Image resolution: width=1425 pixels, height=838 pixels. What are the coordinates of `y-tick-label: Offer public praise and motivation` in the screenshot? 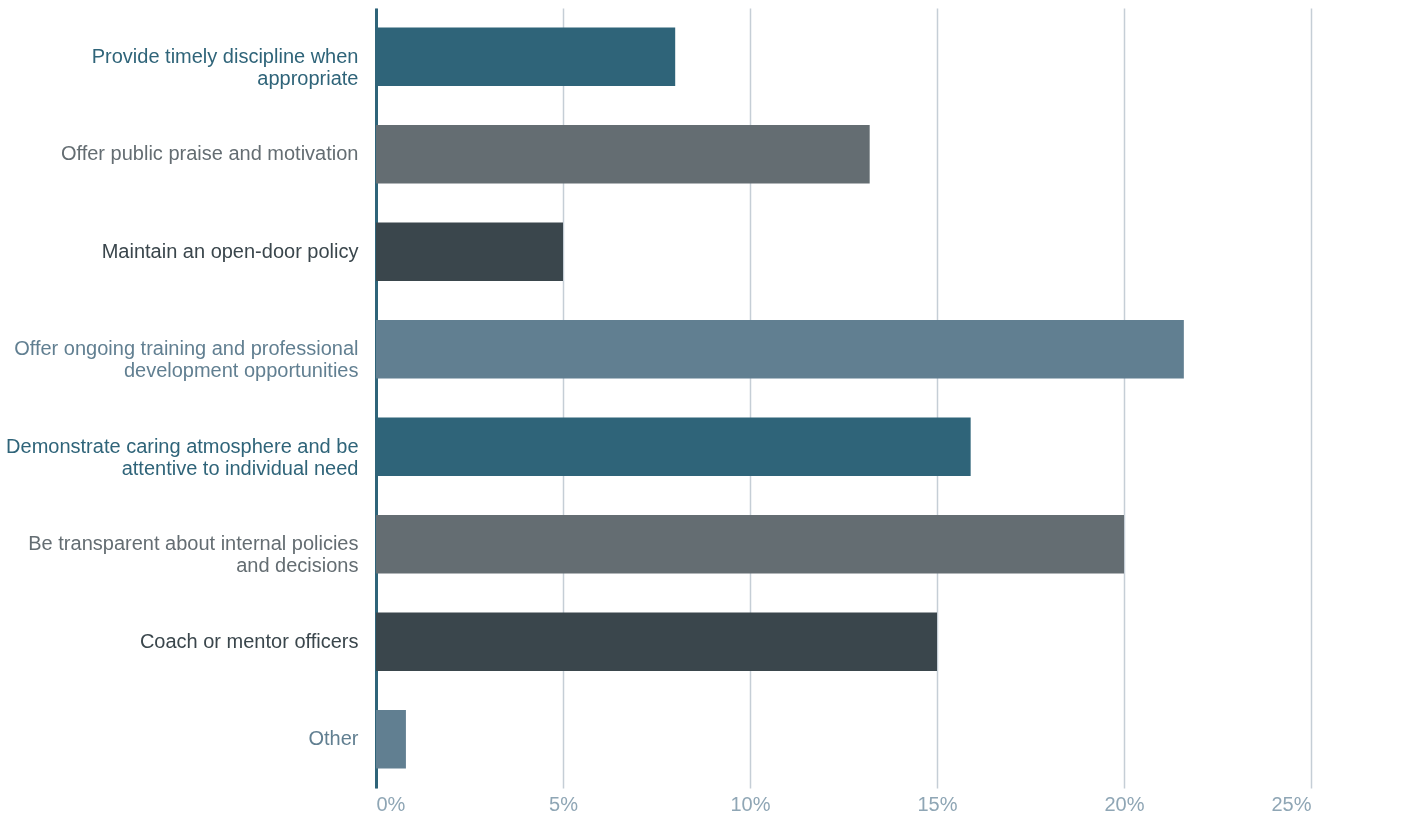 It's located at (209, 153).